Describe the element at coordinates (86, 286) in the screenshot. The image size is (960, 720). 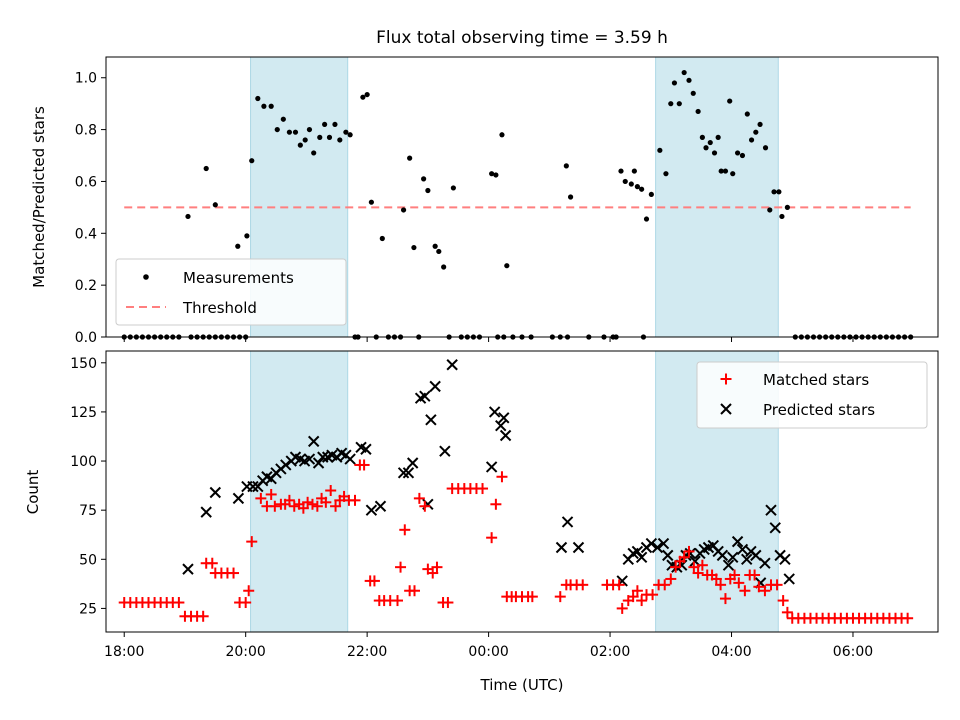
I see `top-y-tick-label: 0.2` at that location.